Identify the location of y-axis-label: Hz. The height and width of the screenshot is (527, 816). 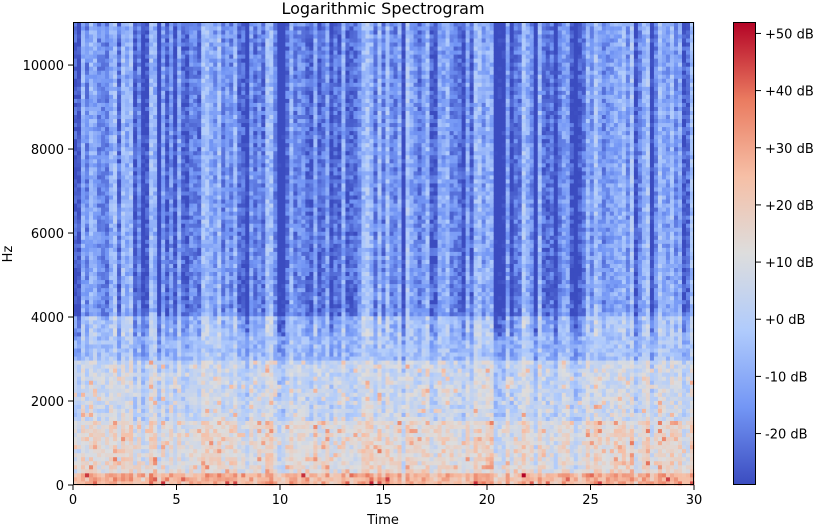
(8, 254).